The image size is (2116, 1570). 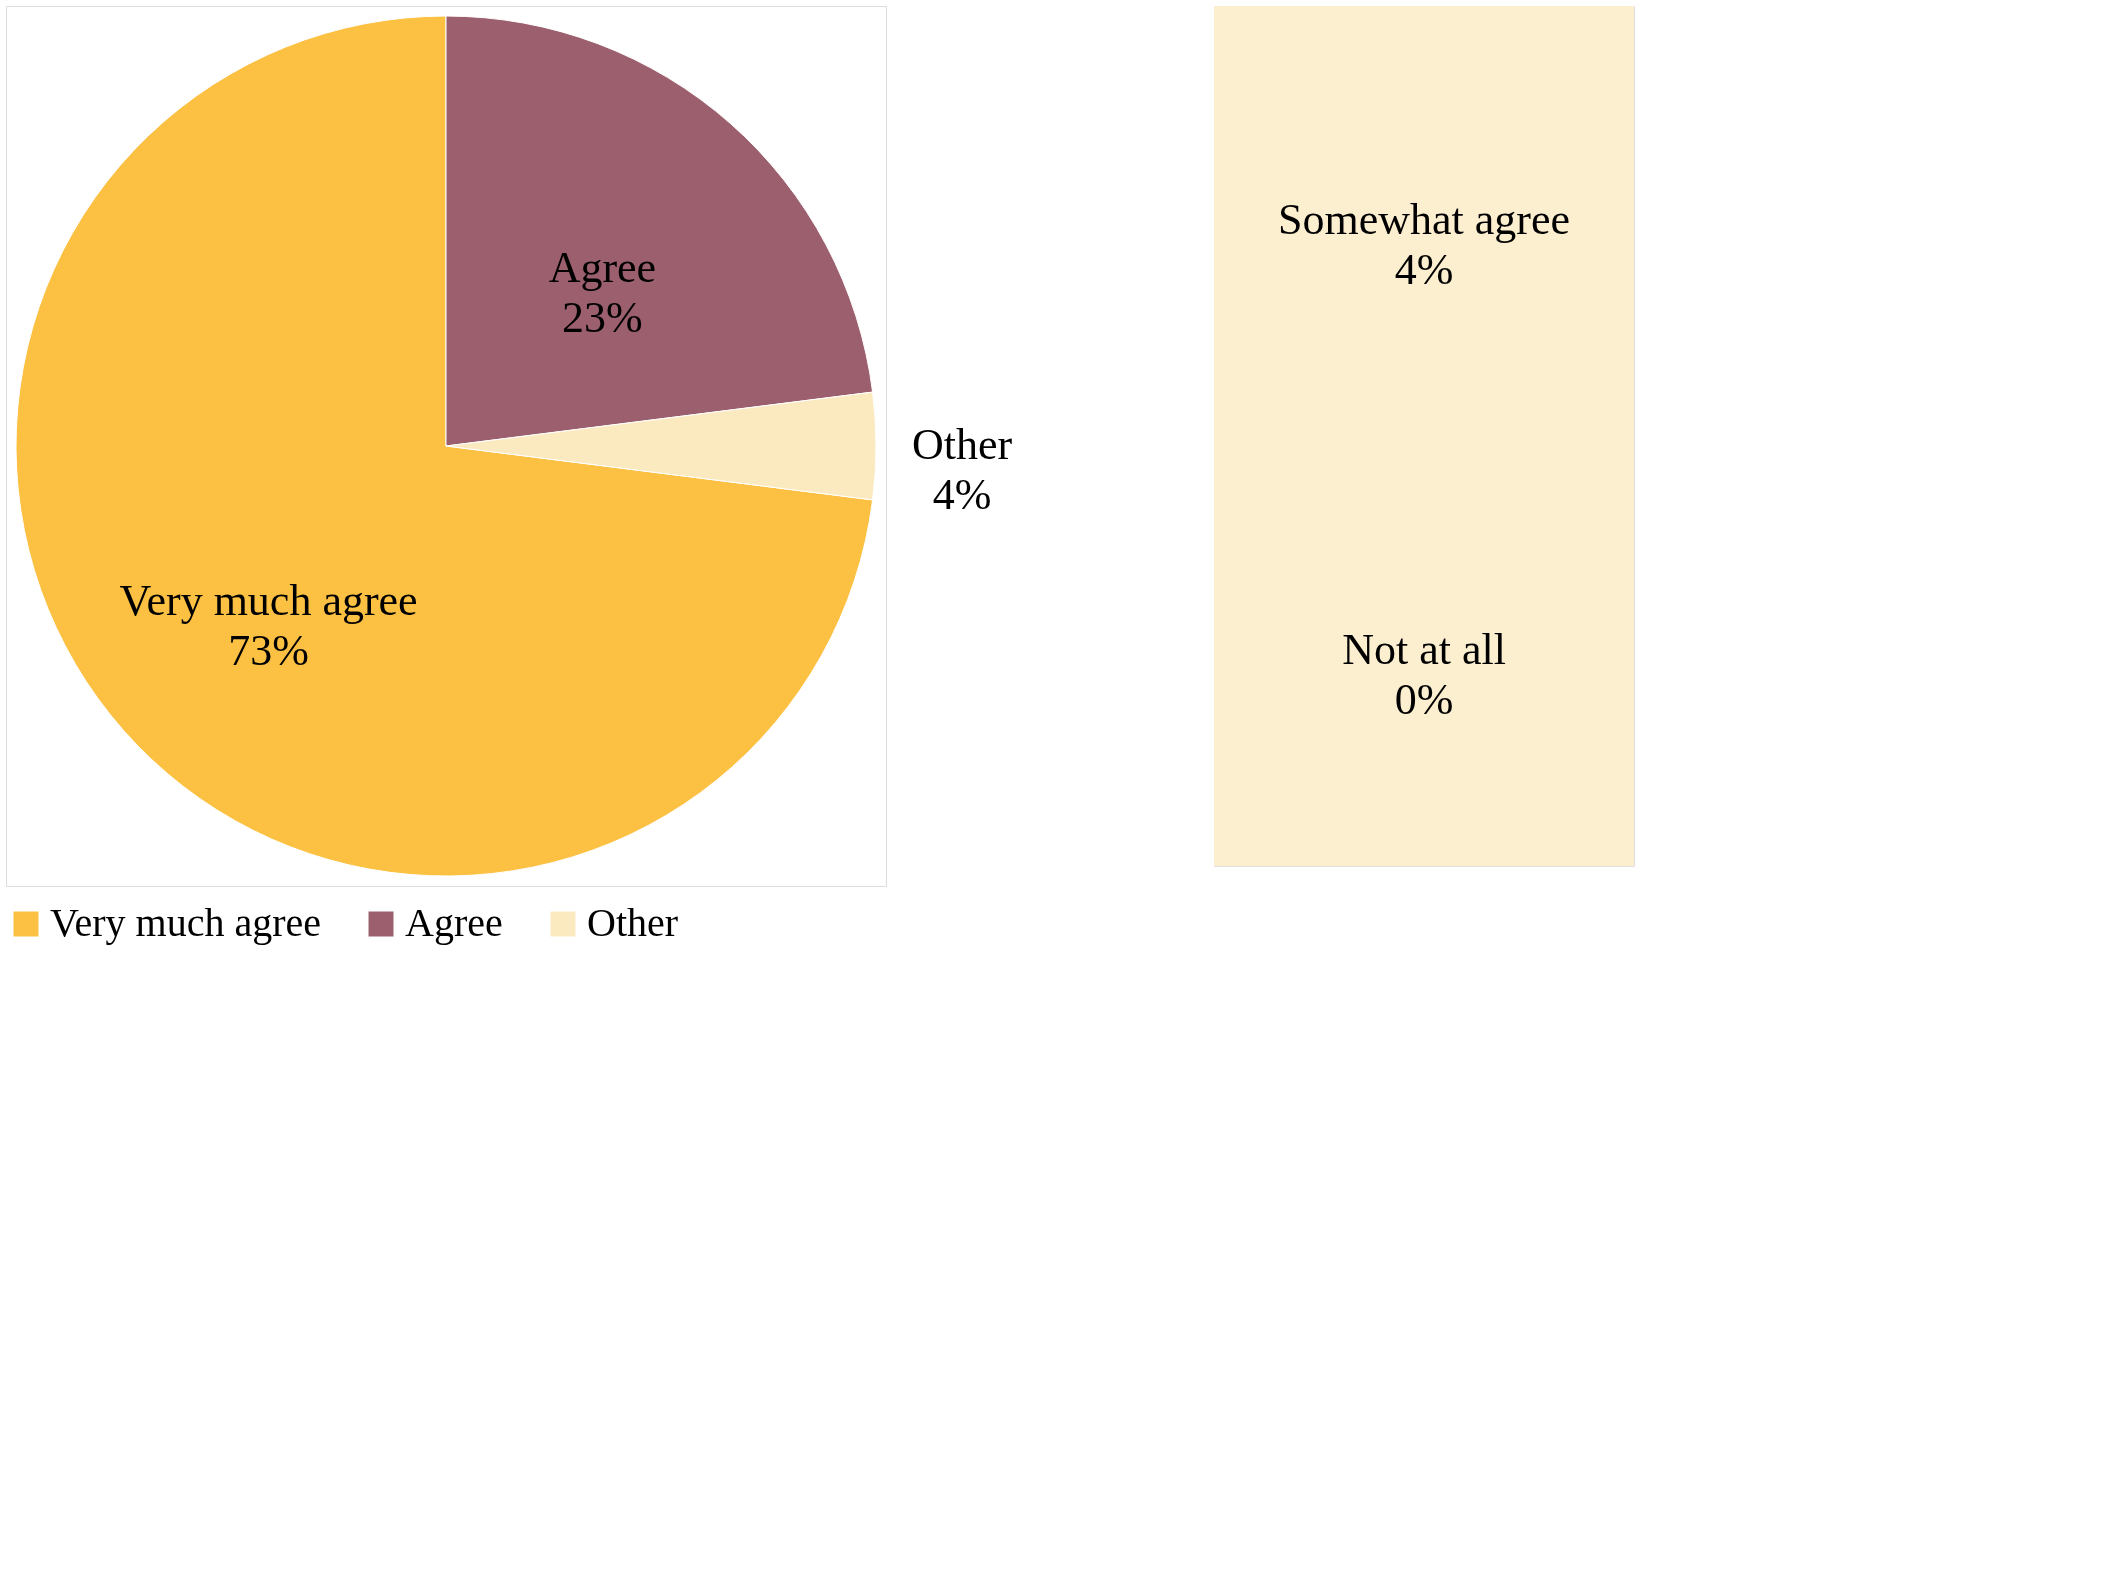 I want to click on slice-label: Very much agree, so click(x=268, y=601).